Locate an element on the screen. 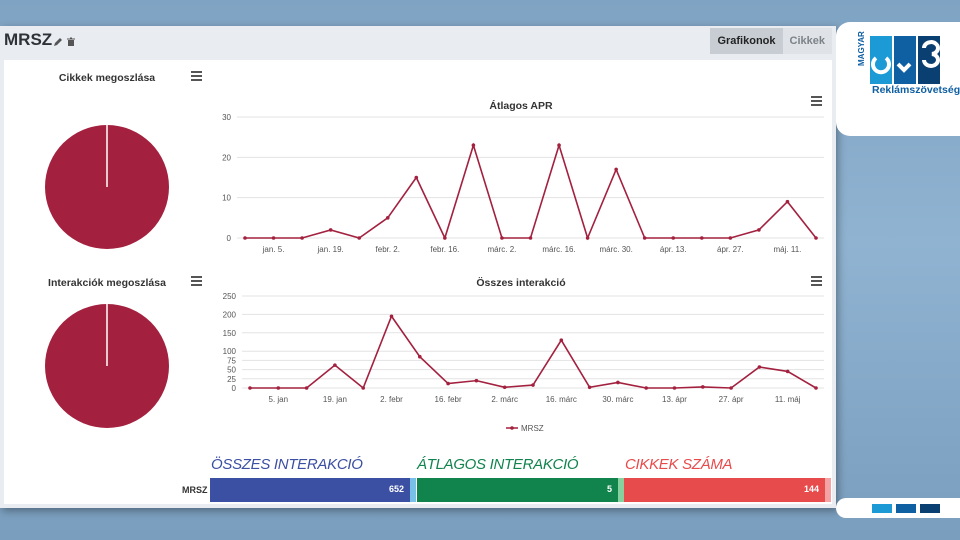 The image size is (960, 540). pie2-menu-icon is located at coordinates (196, 281).